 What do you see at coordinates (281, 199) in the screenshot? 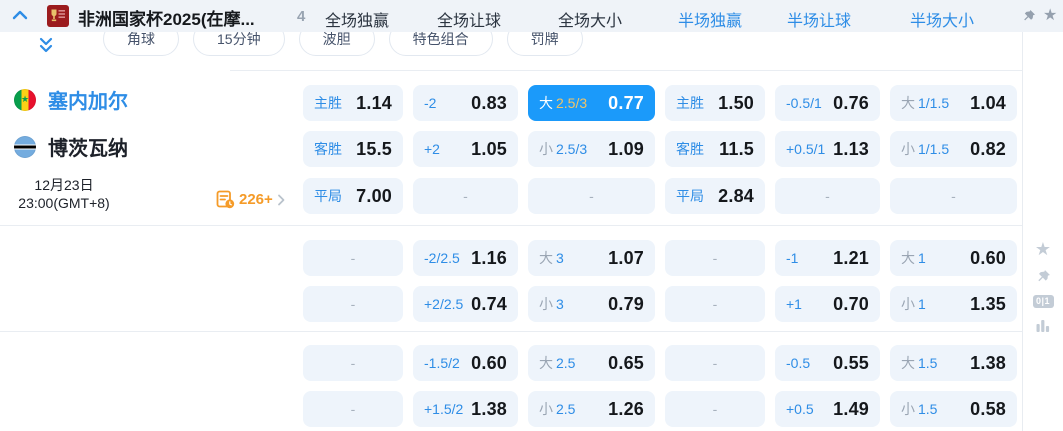
I see `chevron-right-icon` at bounding box center [281, 199].